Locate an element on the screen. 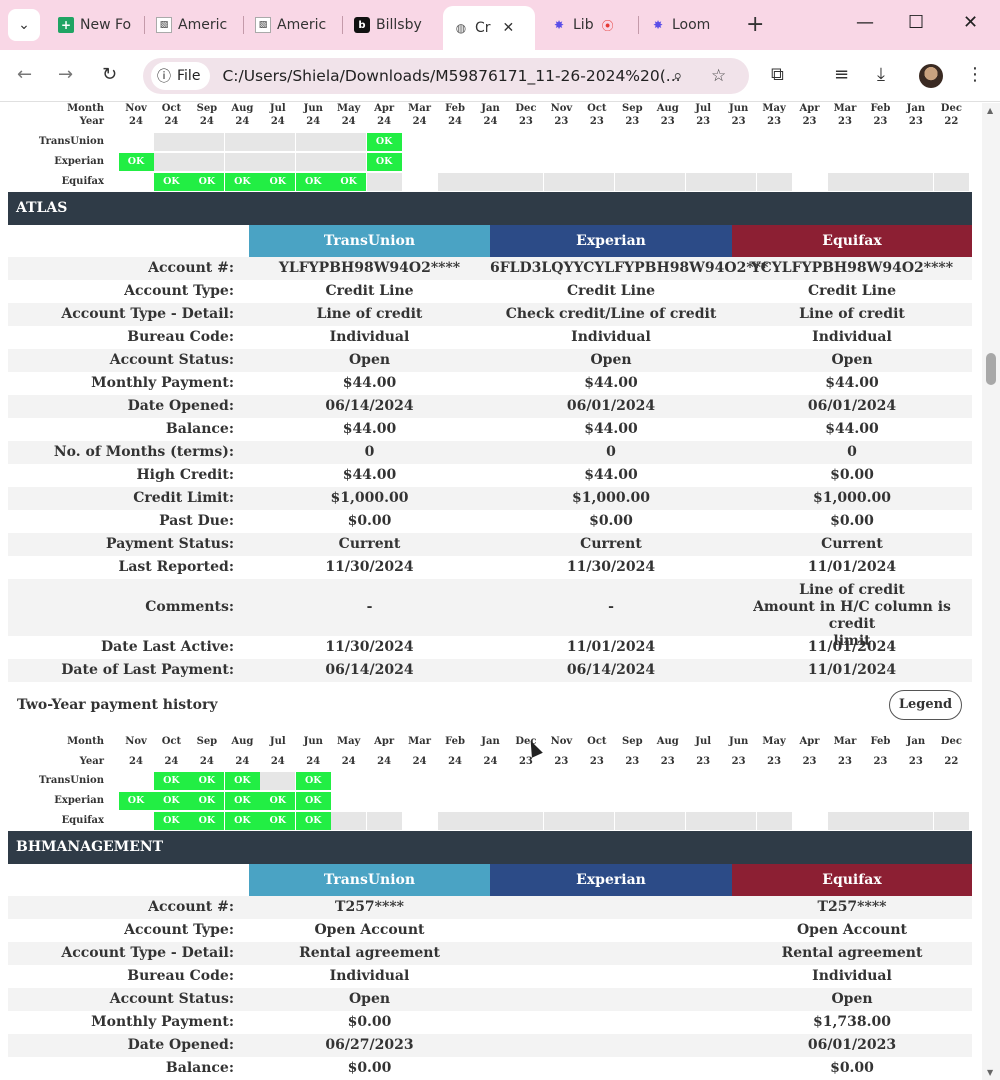 The height and width of the screenshot is (1080, 1000). field-value: 11/30/2024 is located at coordinates (369, 647).